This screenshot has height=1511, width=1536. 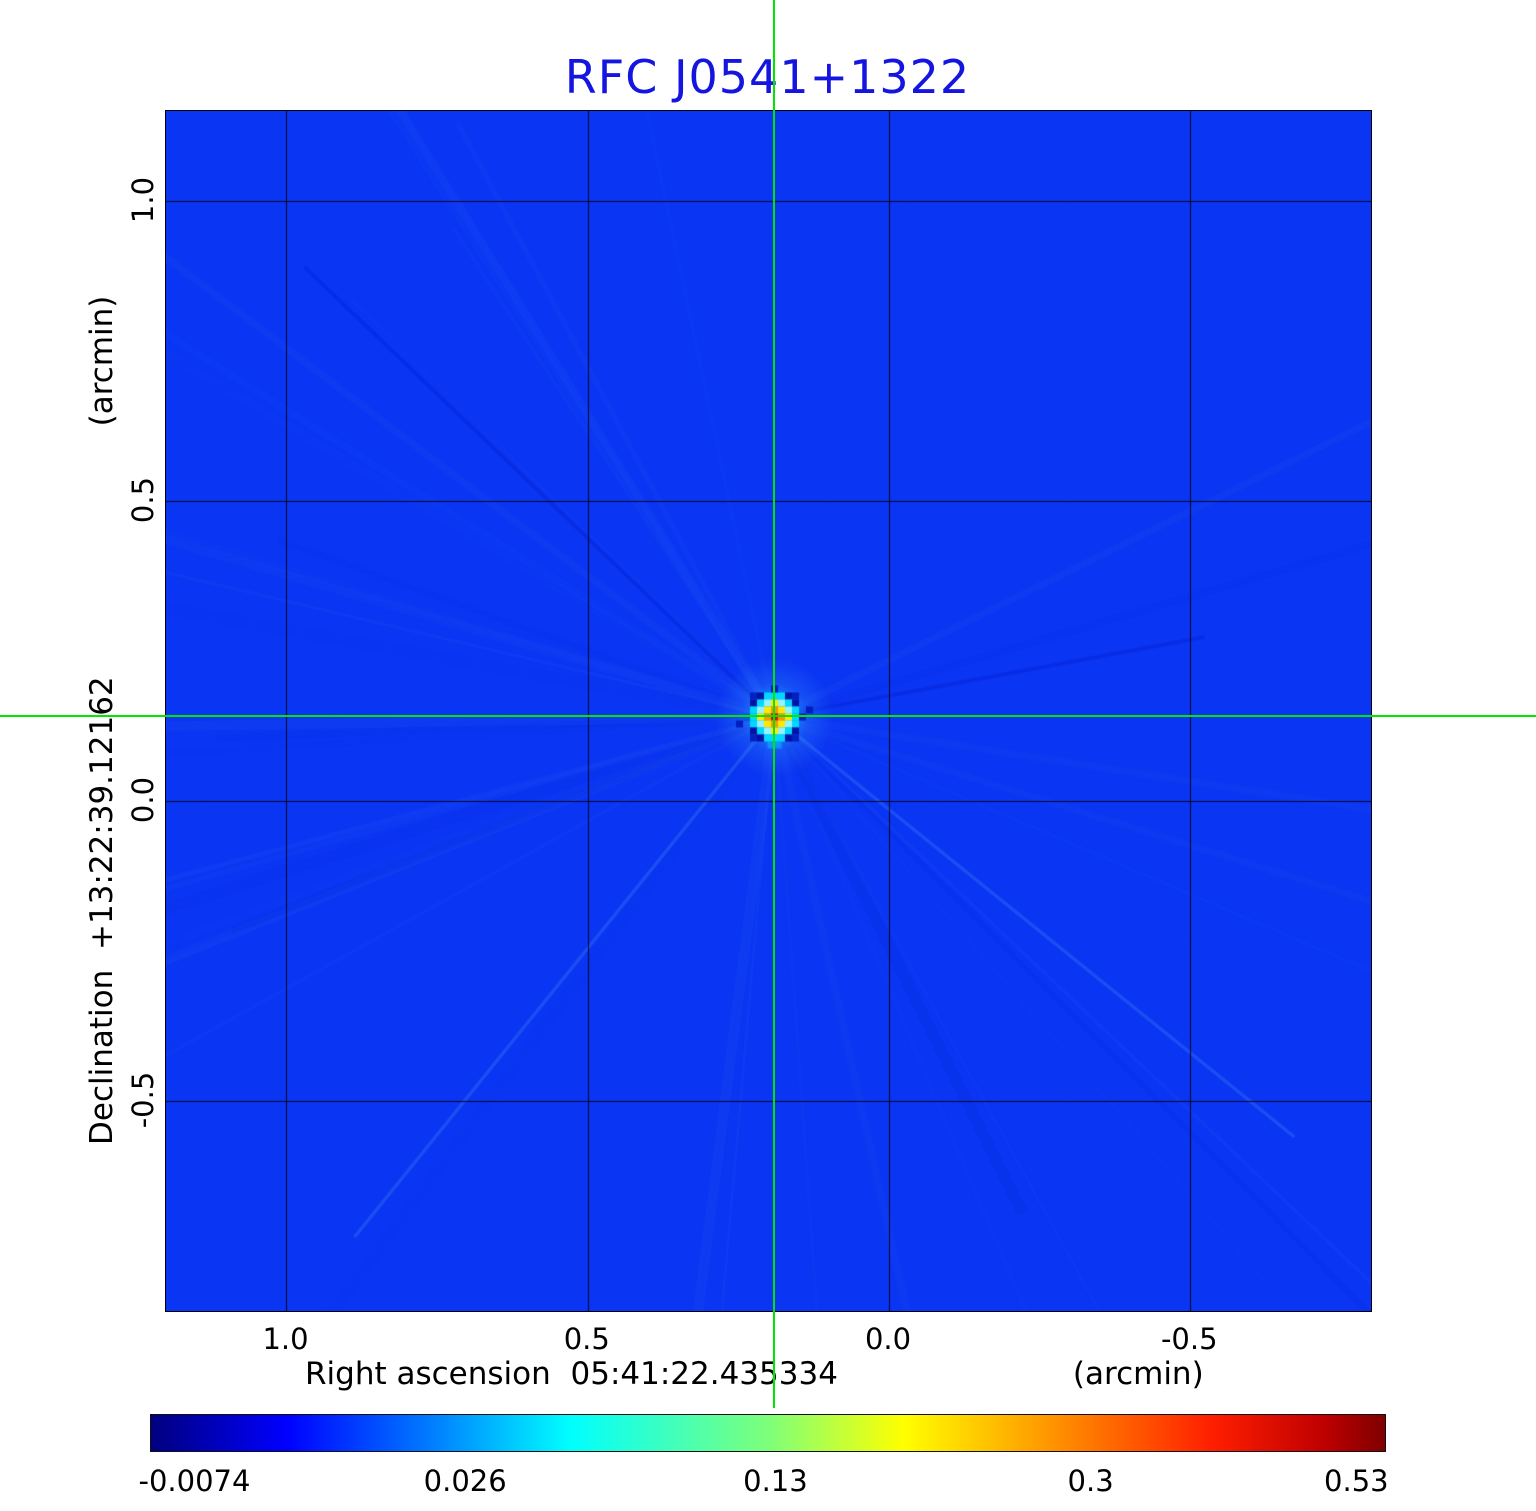 I want to click on x-axis-label: Right ascension 05:41:22.435334 (arcmin), so click(x=767, y=1374).